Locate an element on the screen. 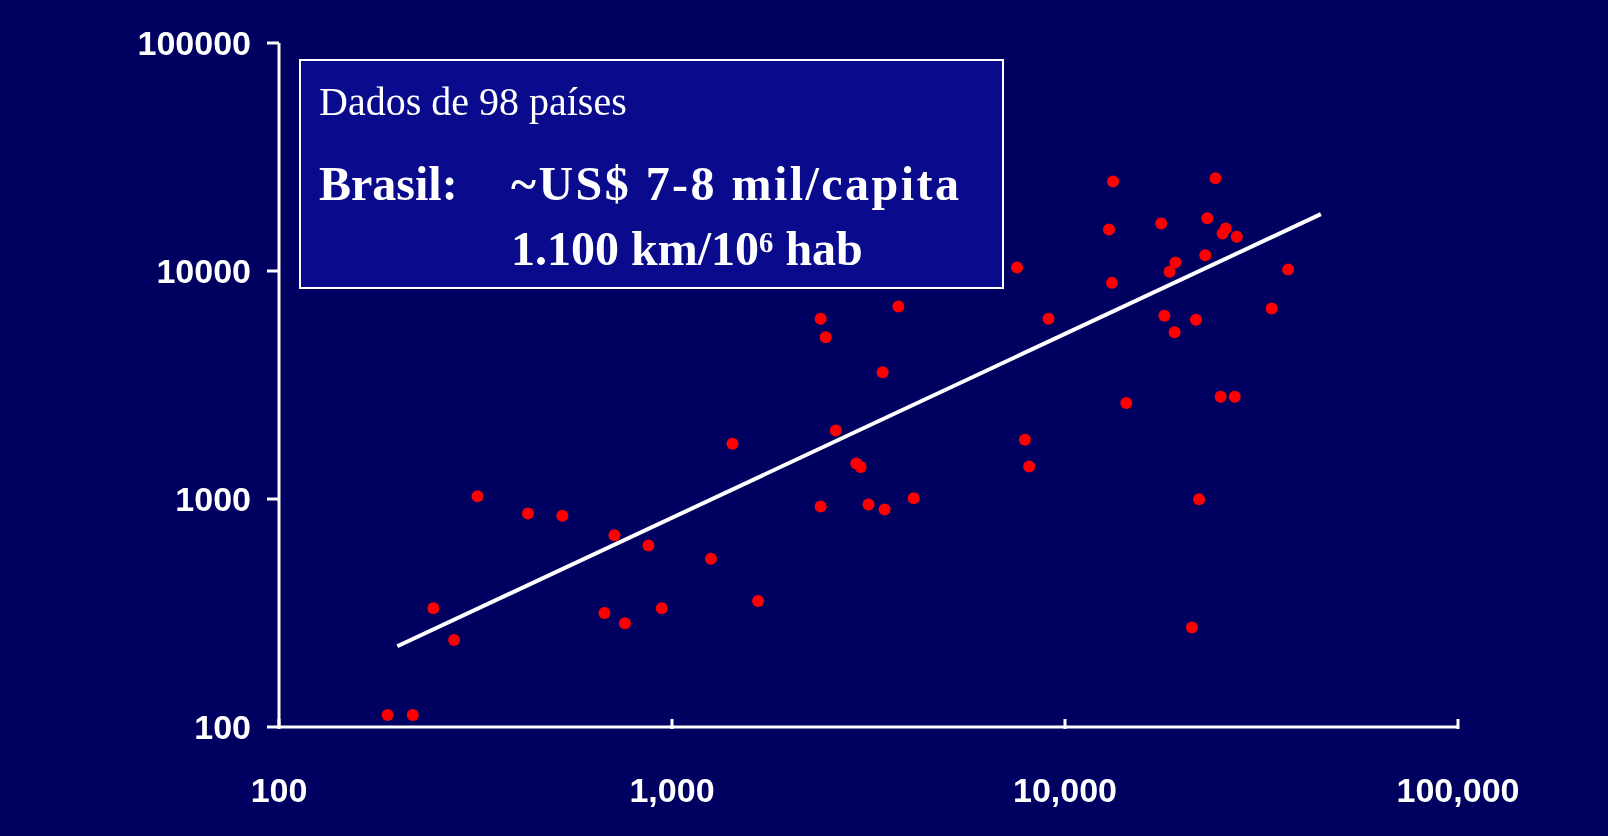  annotation: Brasil: is located at coordinates (388, 183).